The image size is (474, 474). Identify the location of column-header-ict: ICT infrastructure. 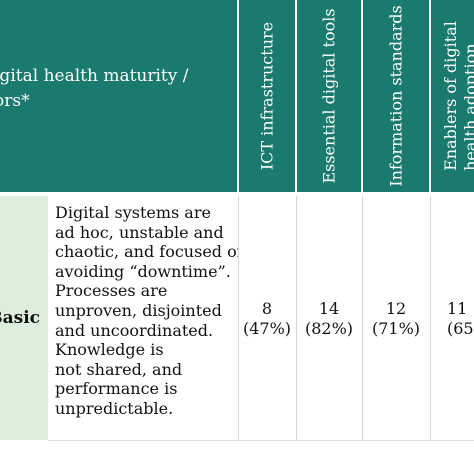
(267, 96).